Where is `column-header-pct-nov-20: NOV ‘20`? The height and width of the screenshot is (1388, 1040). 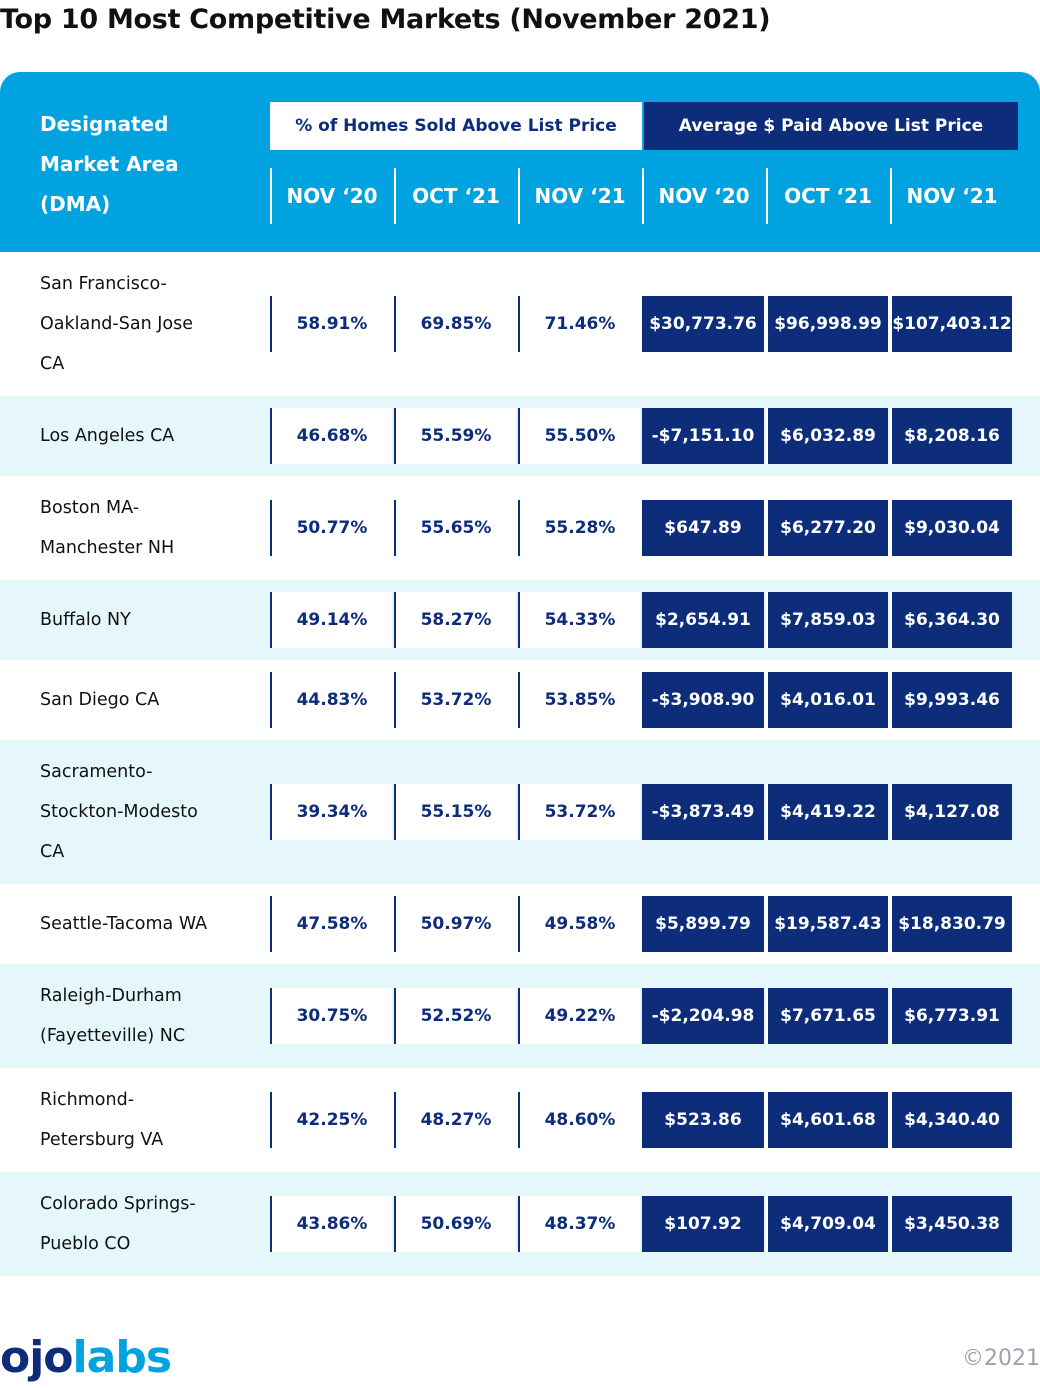 column-header-pct-nov-20: NOV ‘20 is located at coordinates (331, 196).